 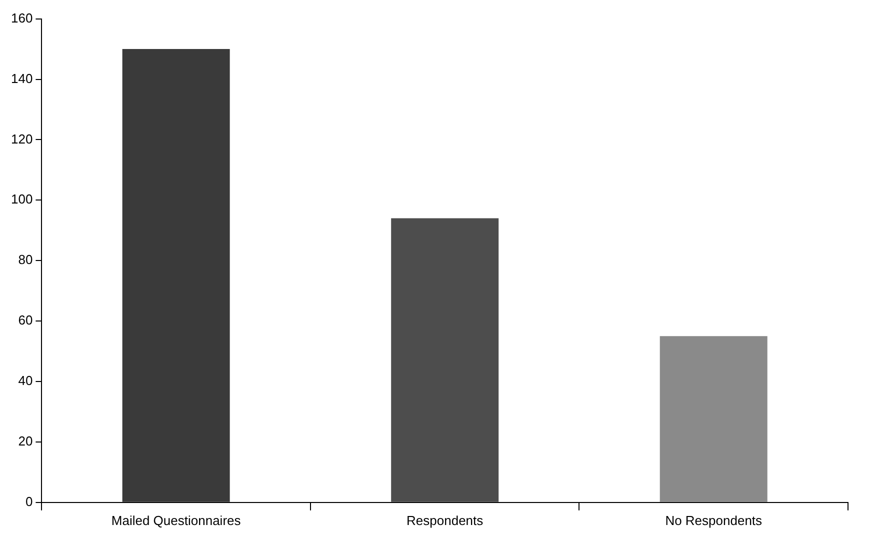 I want to click on x-tick-label: Mailed Questionnaires, so click(x=176, y=520).